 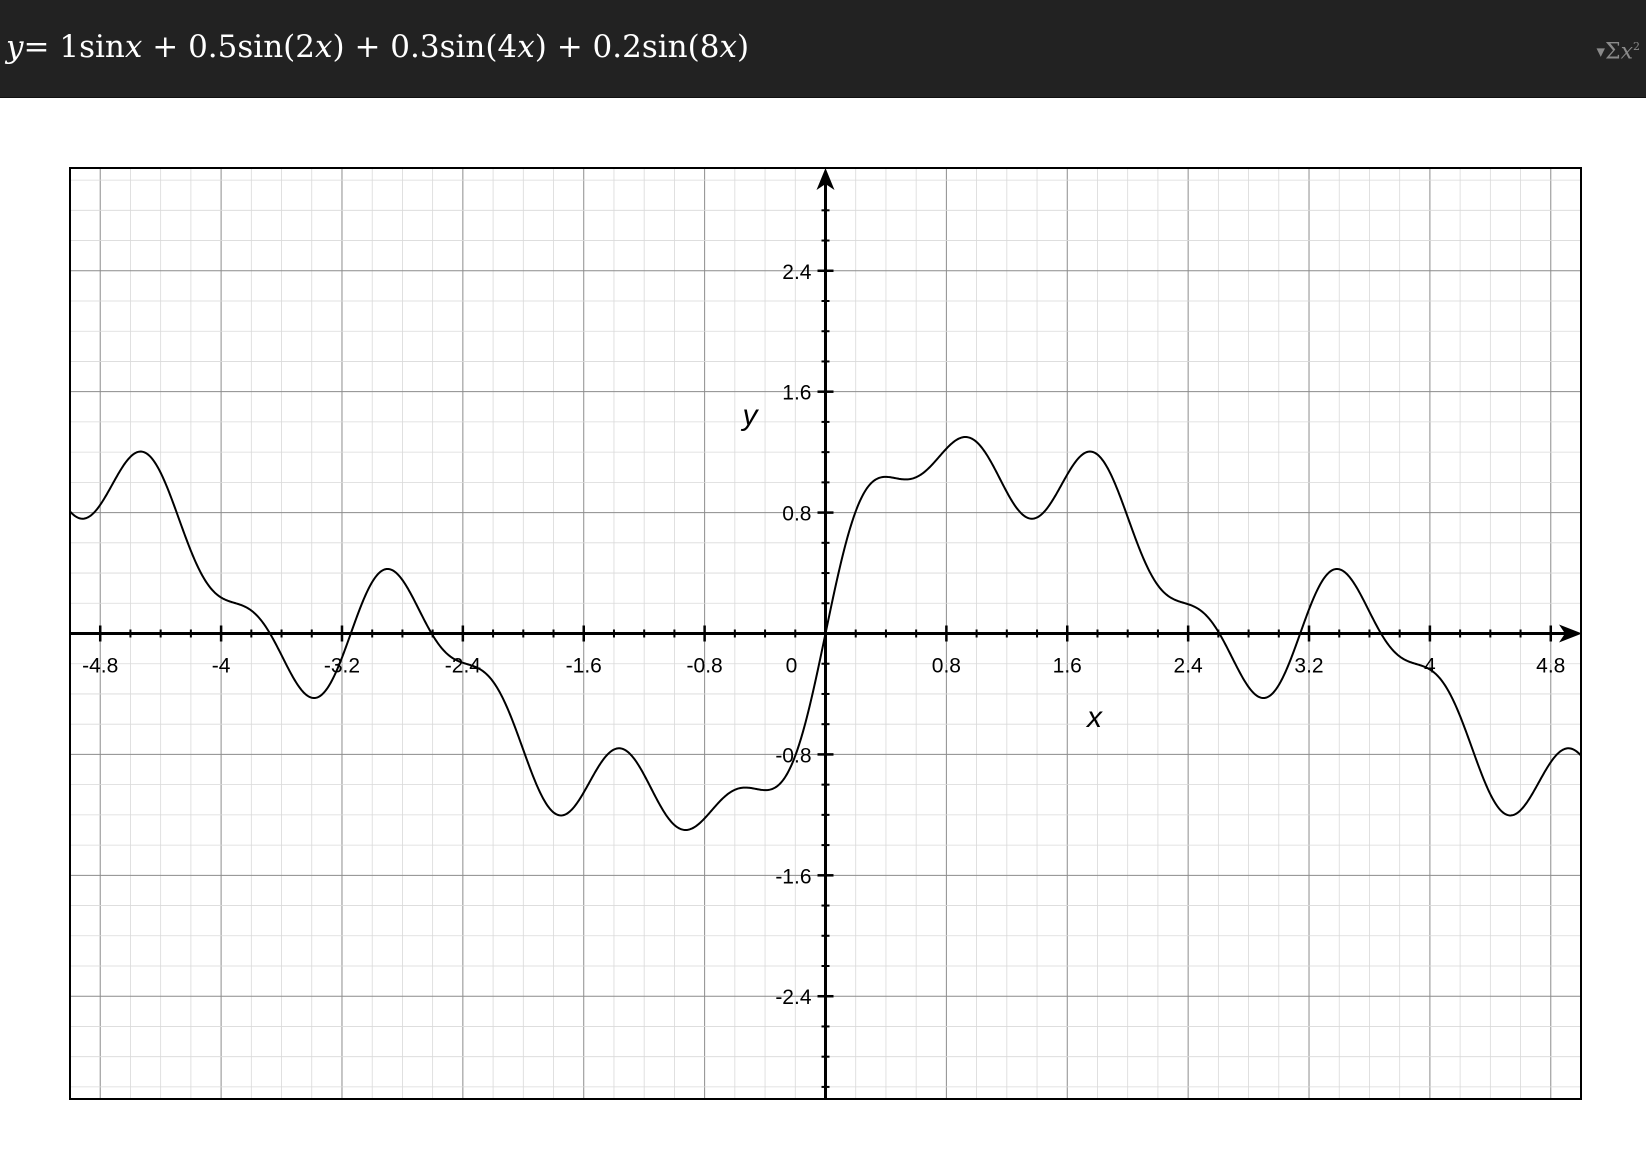 I want to click on y-tick-label: 0.8, so click(x=796, y=514).